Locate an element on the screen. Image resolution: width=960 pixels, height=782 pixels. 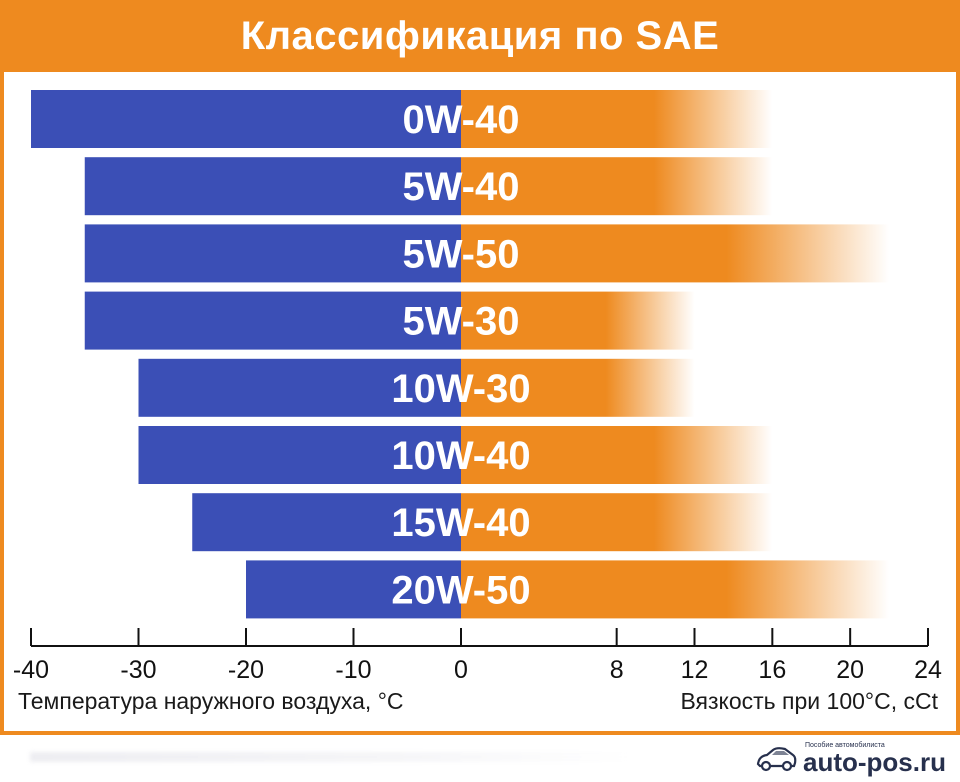
grade-label: 5W-30 is located at coordinates (460, 322).